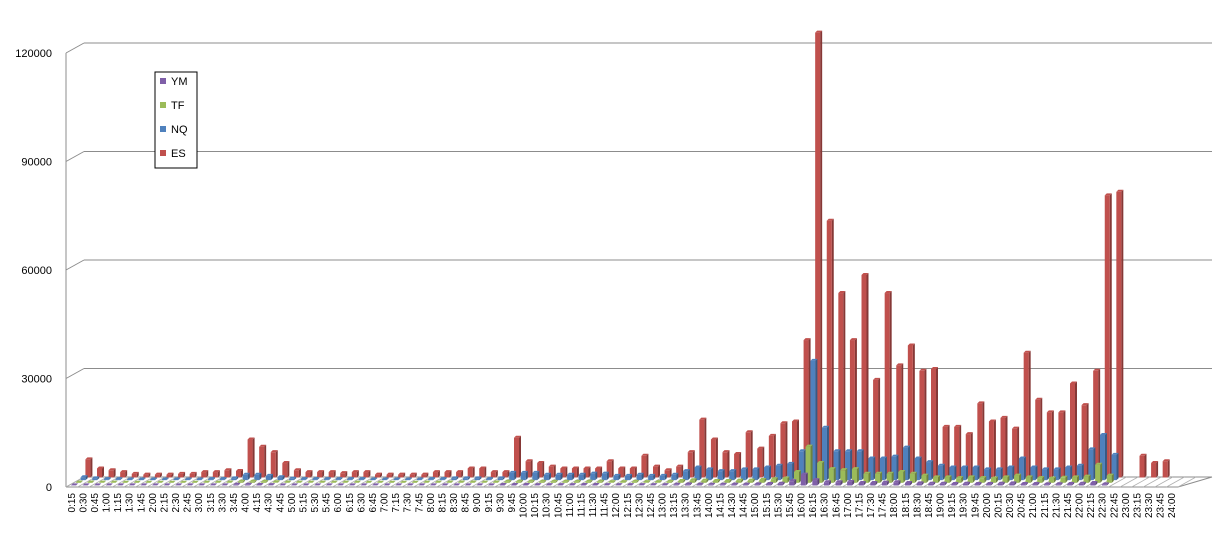 The image size is (1229, 550). What do you see at coordinates (663, 505) in the screenshot?
I see `x-tick-label: 13:00` at bounding box center [663, 505].